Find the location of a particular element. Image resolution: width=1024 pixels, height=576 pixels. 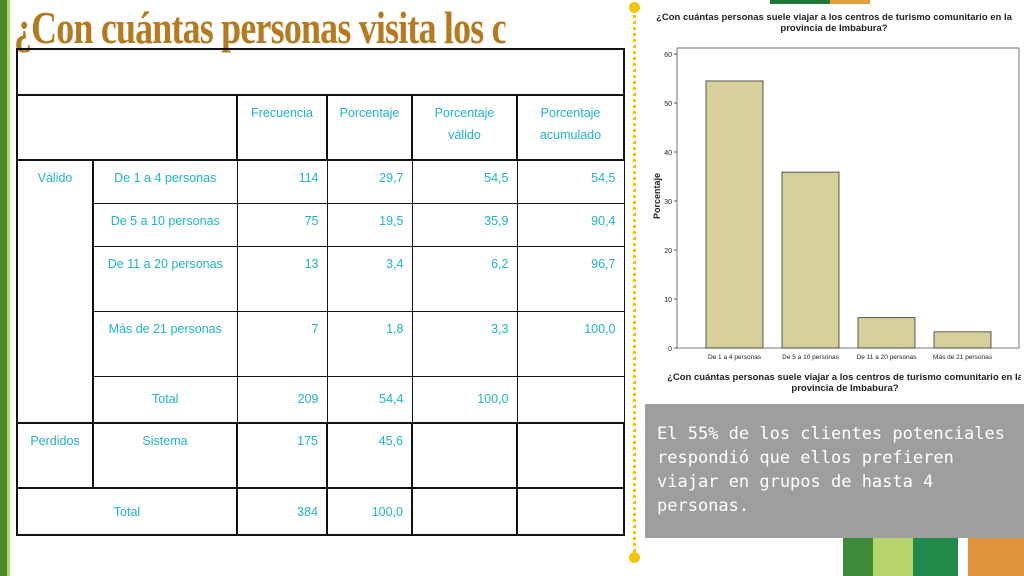

row-label: De 1 a 4 personas is located at coordinates (165, 181).